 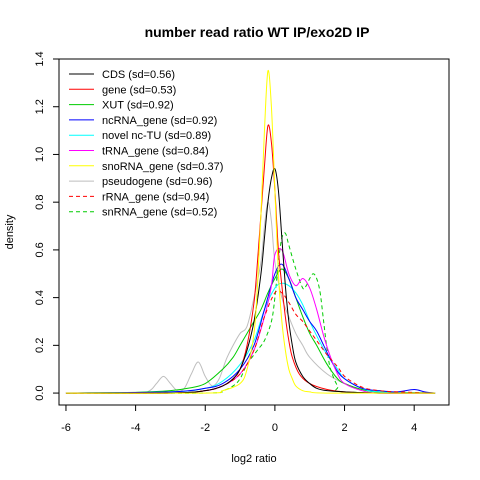 What do you see at coordinates (66, 428) in the screenshot?
I see `x-tick-label: -6` at bounding box center [66, 428].